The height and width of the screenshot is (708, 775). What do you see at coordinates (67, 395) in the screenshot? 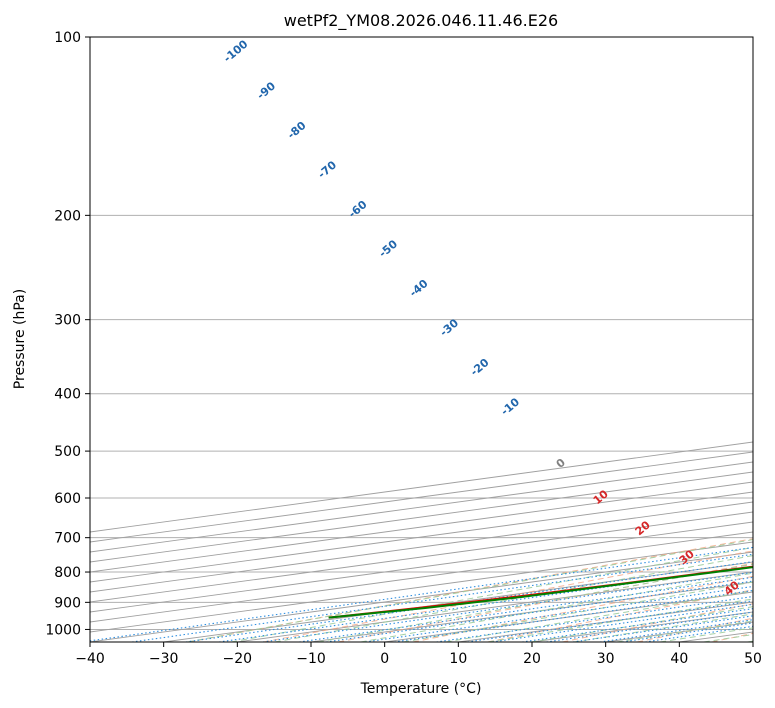
I see `y-tick-label: 400` at bounding box center [67, 395].